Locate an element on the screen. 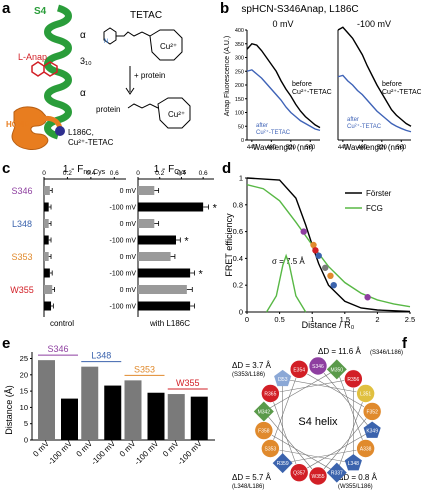 Image resolution: width=421 pixels, height=500 pixels. panel-f-residue-label: E354 is located at coordinates (299, 370).